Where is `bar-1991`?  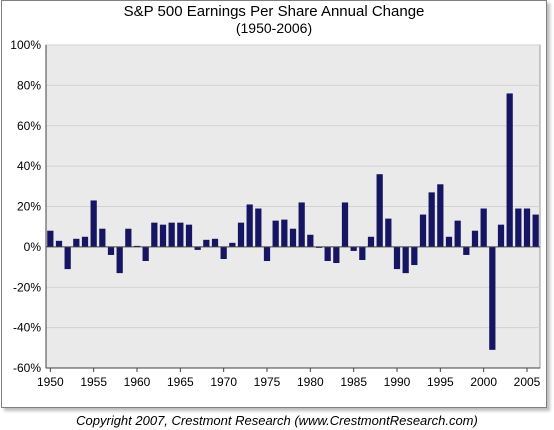
bar-1991 is located at coordinates (405, 260).